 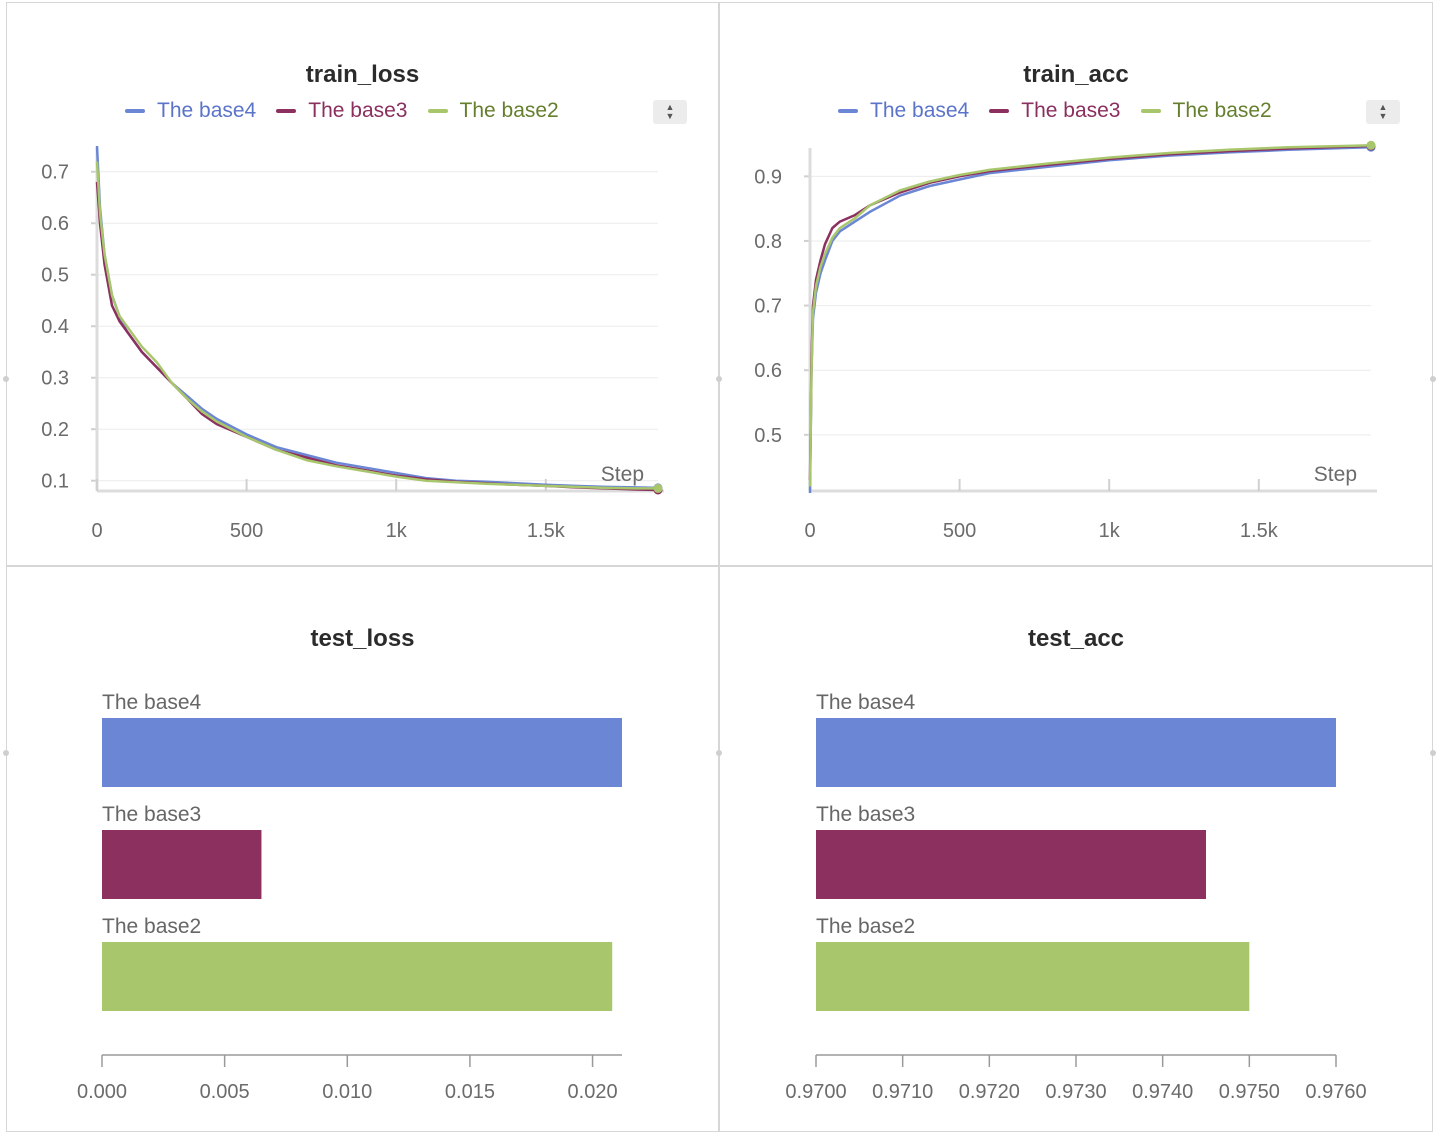 What do you see at coordinates (55, 430) in the screenshot?
I see `y-tick-label: 0.2` at bounding box center [55, 430].